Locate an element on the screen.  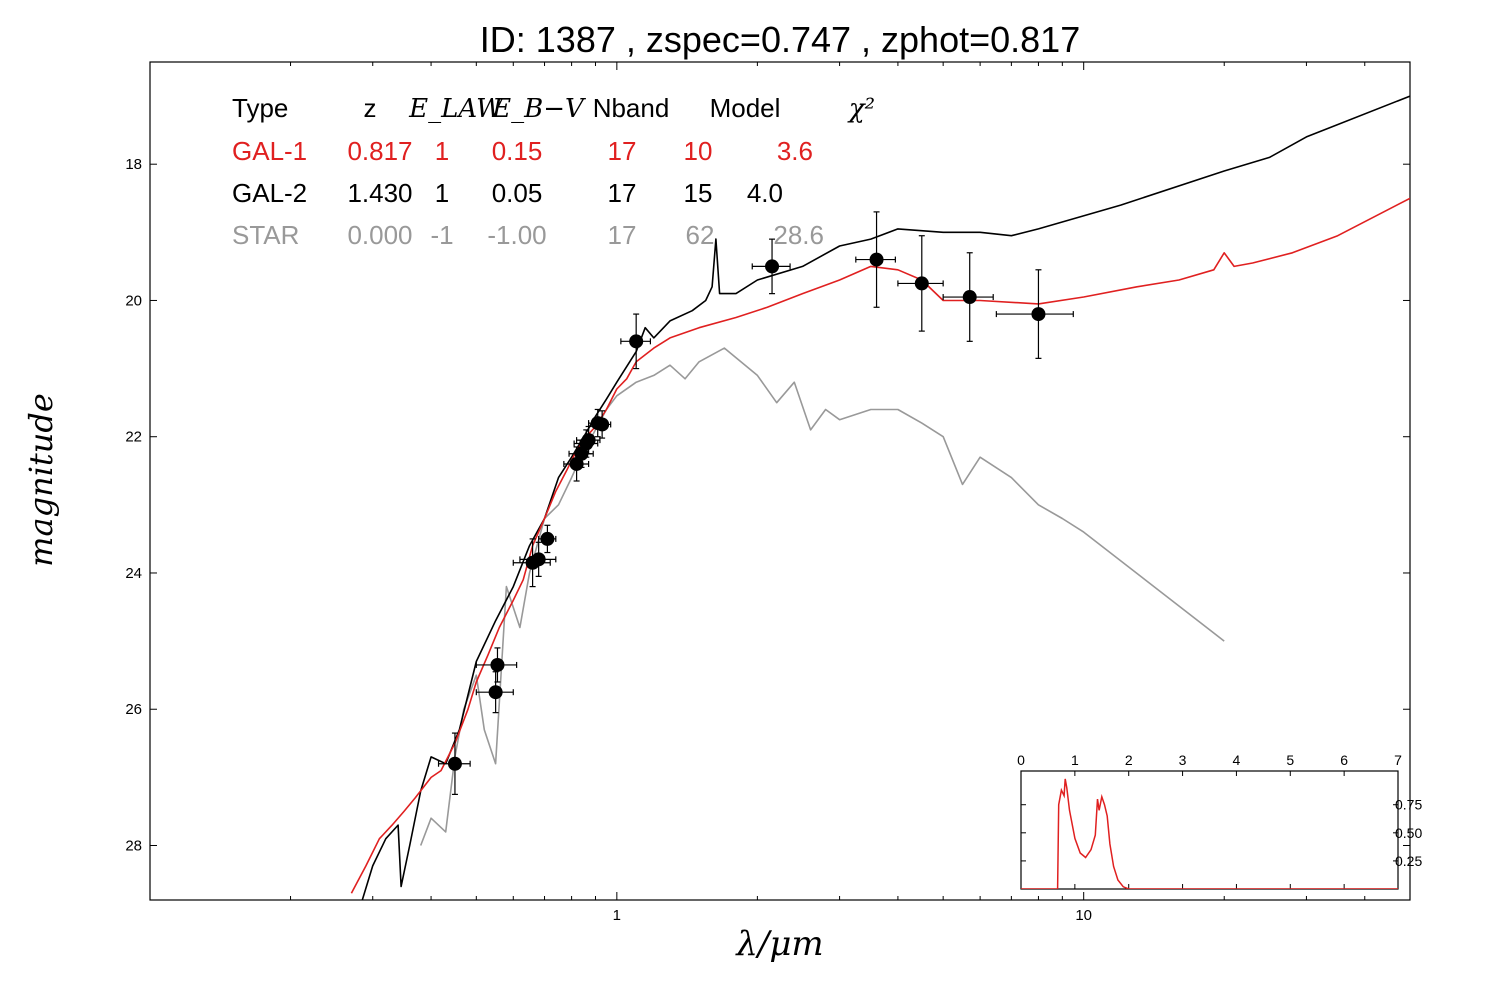
fit-table-cell: 4.0 is located at coordinates (765, 193).